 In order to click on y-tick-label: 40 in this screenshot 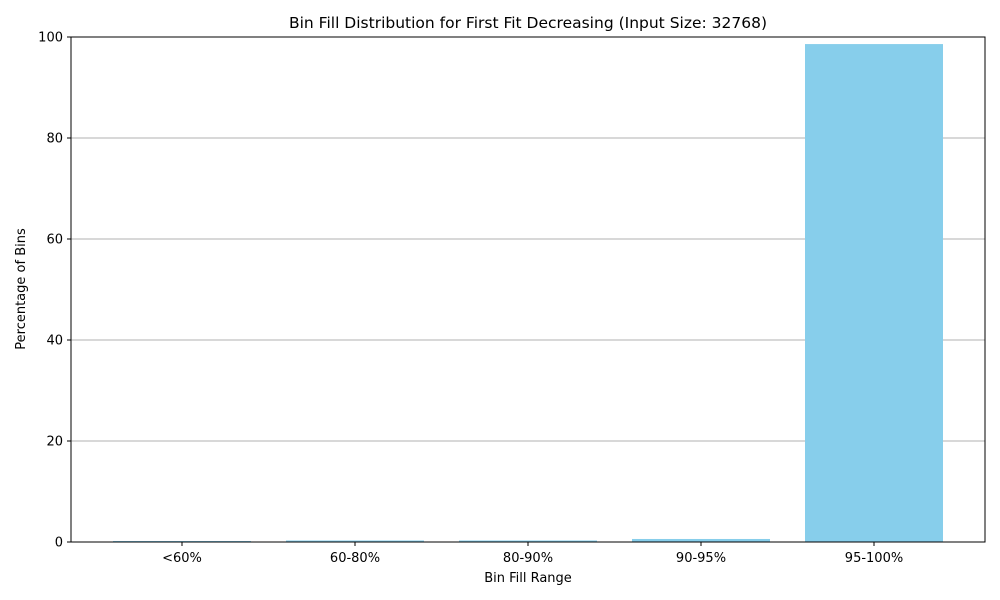, I will do `click(54, 341)`.